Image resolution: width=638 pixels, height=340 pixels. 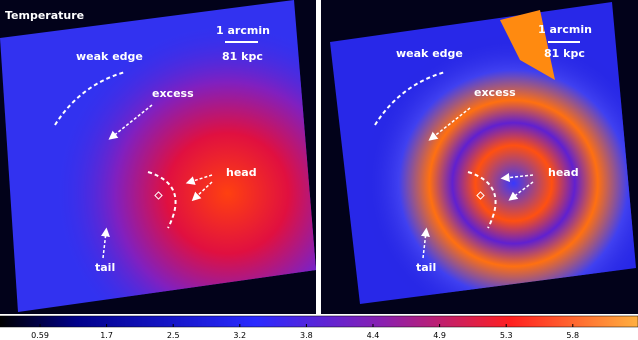 What do you see at coordinates (506, 335) in the screenshot?
I see `colorbar-tick-label: 5.3` at bounding box center [506, 335].